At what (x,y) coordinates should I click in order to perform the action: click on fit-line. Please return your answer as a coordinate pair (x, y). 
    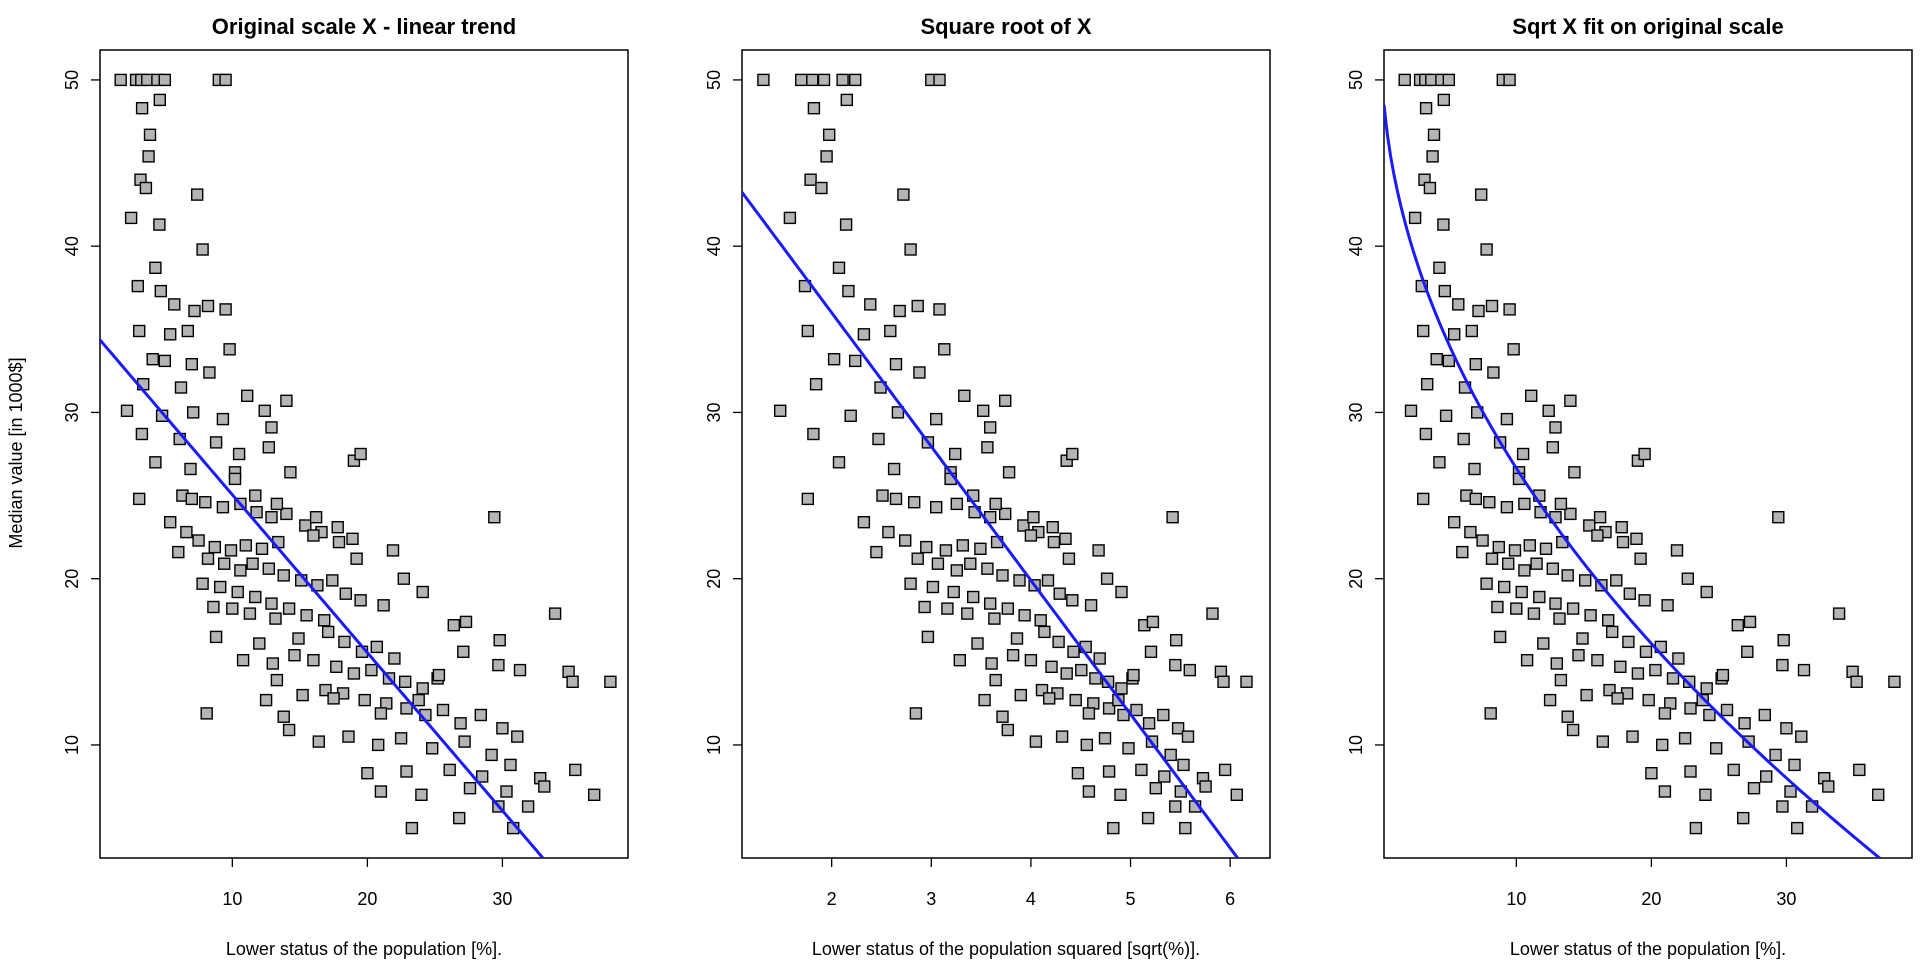
    Looking at the image, I should click on (322, 598).